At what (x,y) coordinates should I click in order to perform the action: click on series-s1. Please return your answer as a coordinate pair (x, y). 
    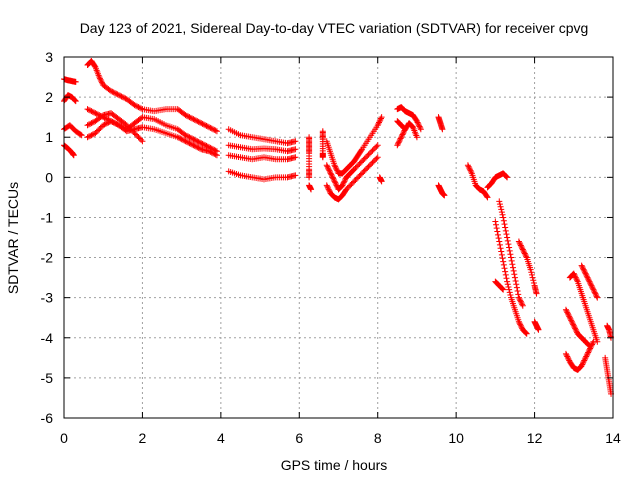
    Looking at the image, I should click on (70, 80).